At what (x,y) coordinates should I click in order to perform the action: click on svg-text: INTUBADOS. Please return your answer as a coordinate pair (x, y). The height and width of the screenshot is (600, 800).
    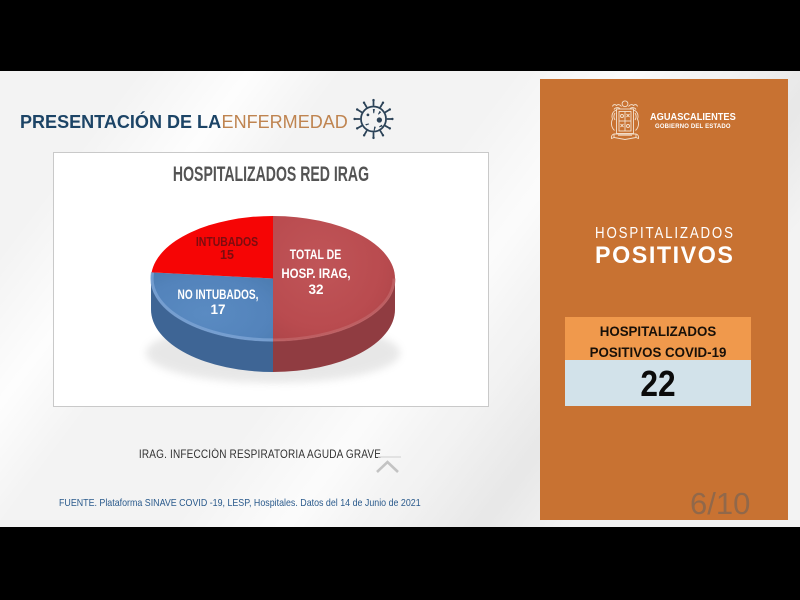
    Looking at the image, I should click on (227, 242).